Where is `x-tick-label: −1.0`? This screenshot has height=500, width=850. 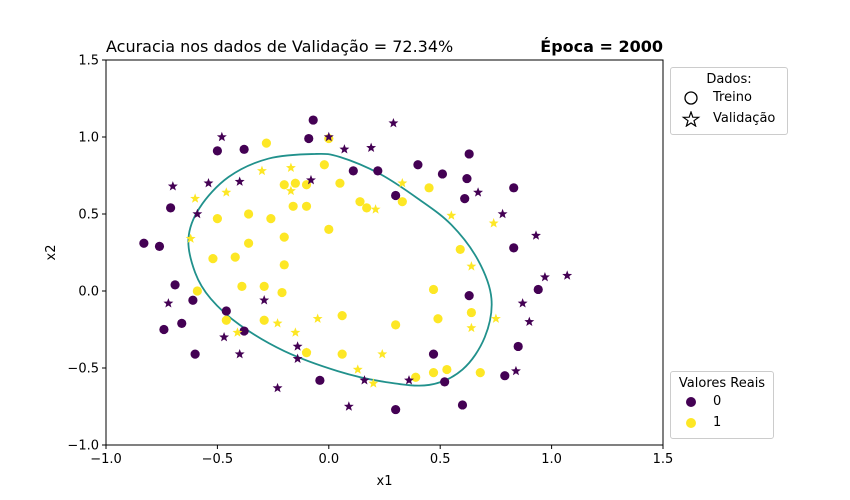
x-tick-label: −1.0 is located at coordinates (106, 459).